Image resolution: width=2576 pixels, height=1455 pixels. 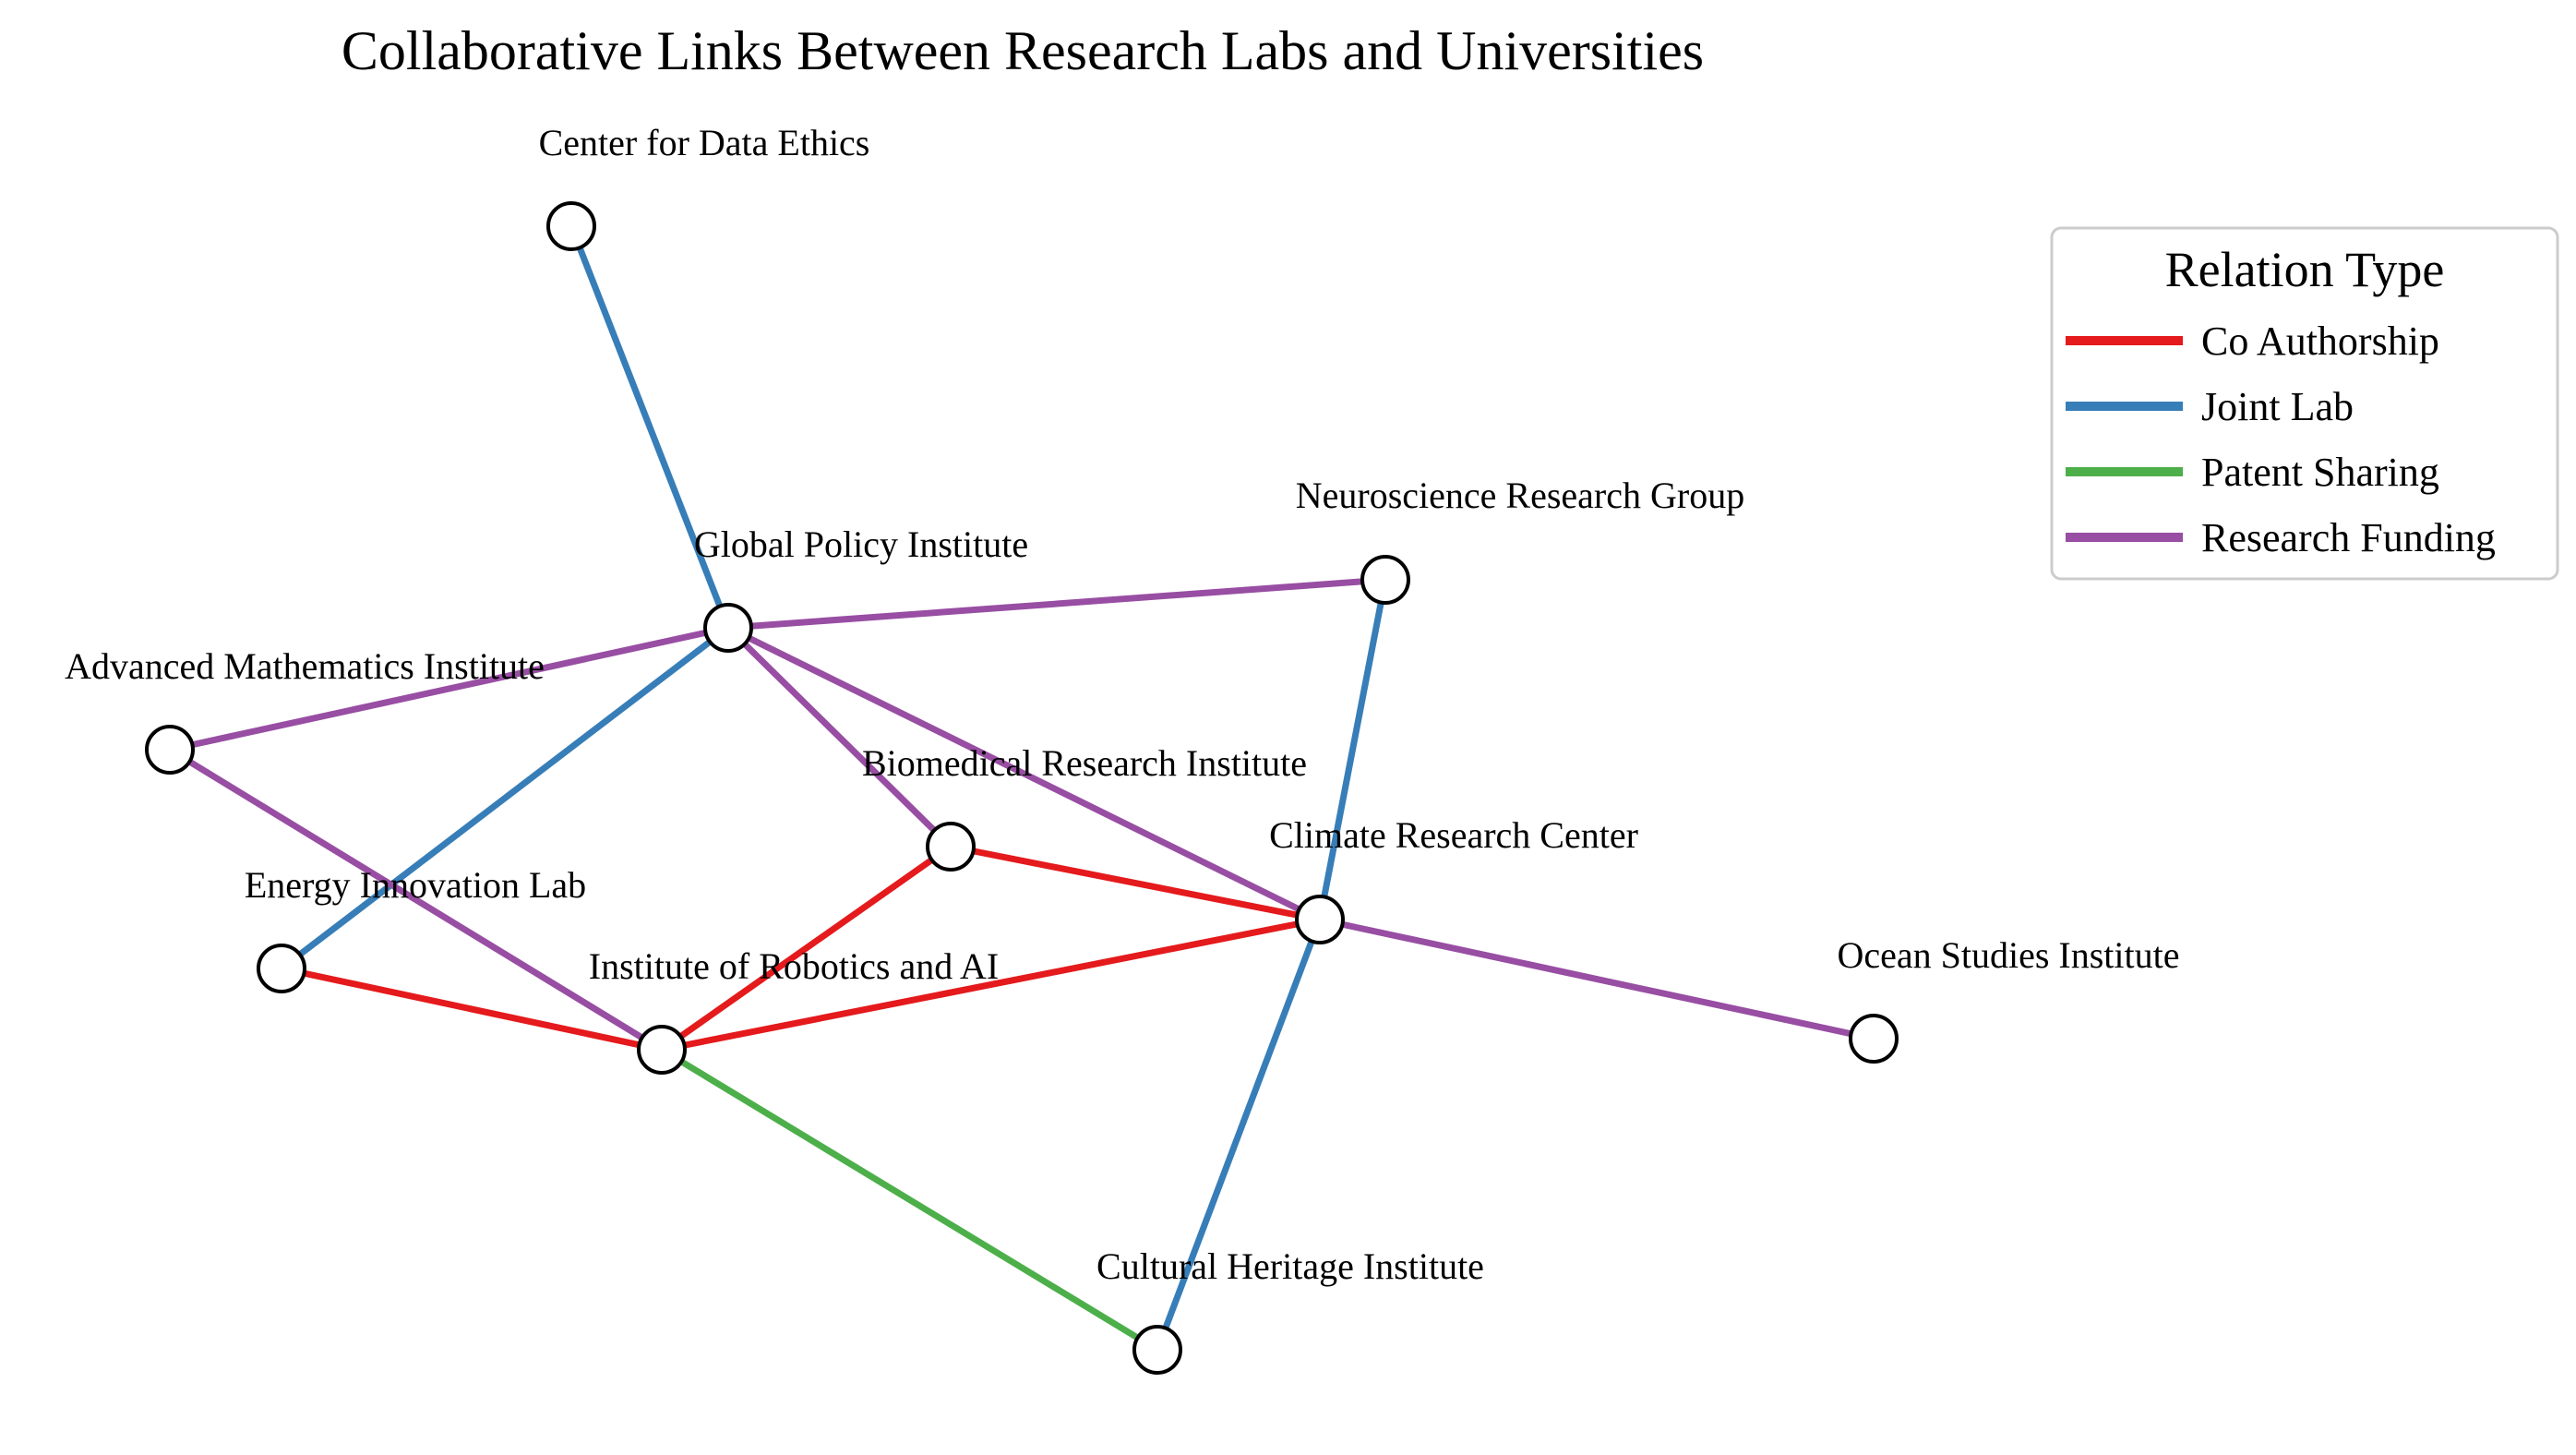 I want to click on node-crc, so click(x=1320, y=919).